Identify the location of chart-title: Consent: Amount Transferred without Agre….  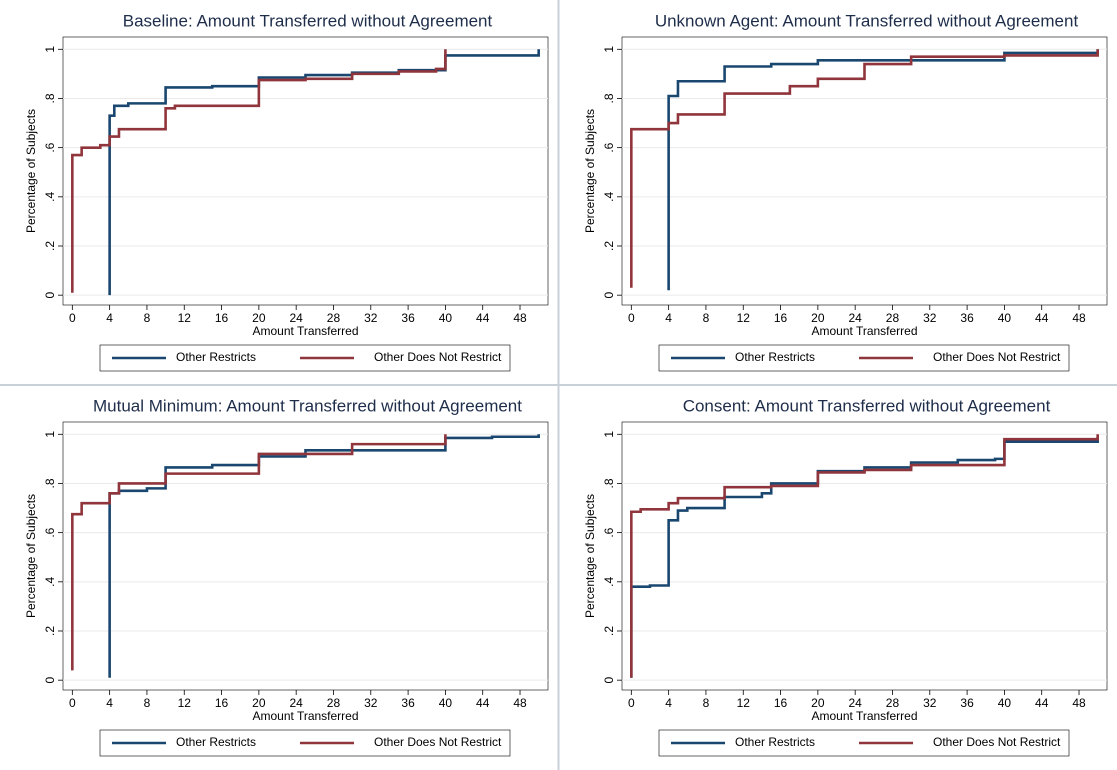
(867, 405).